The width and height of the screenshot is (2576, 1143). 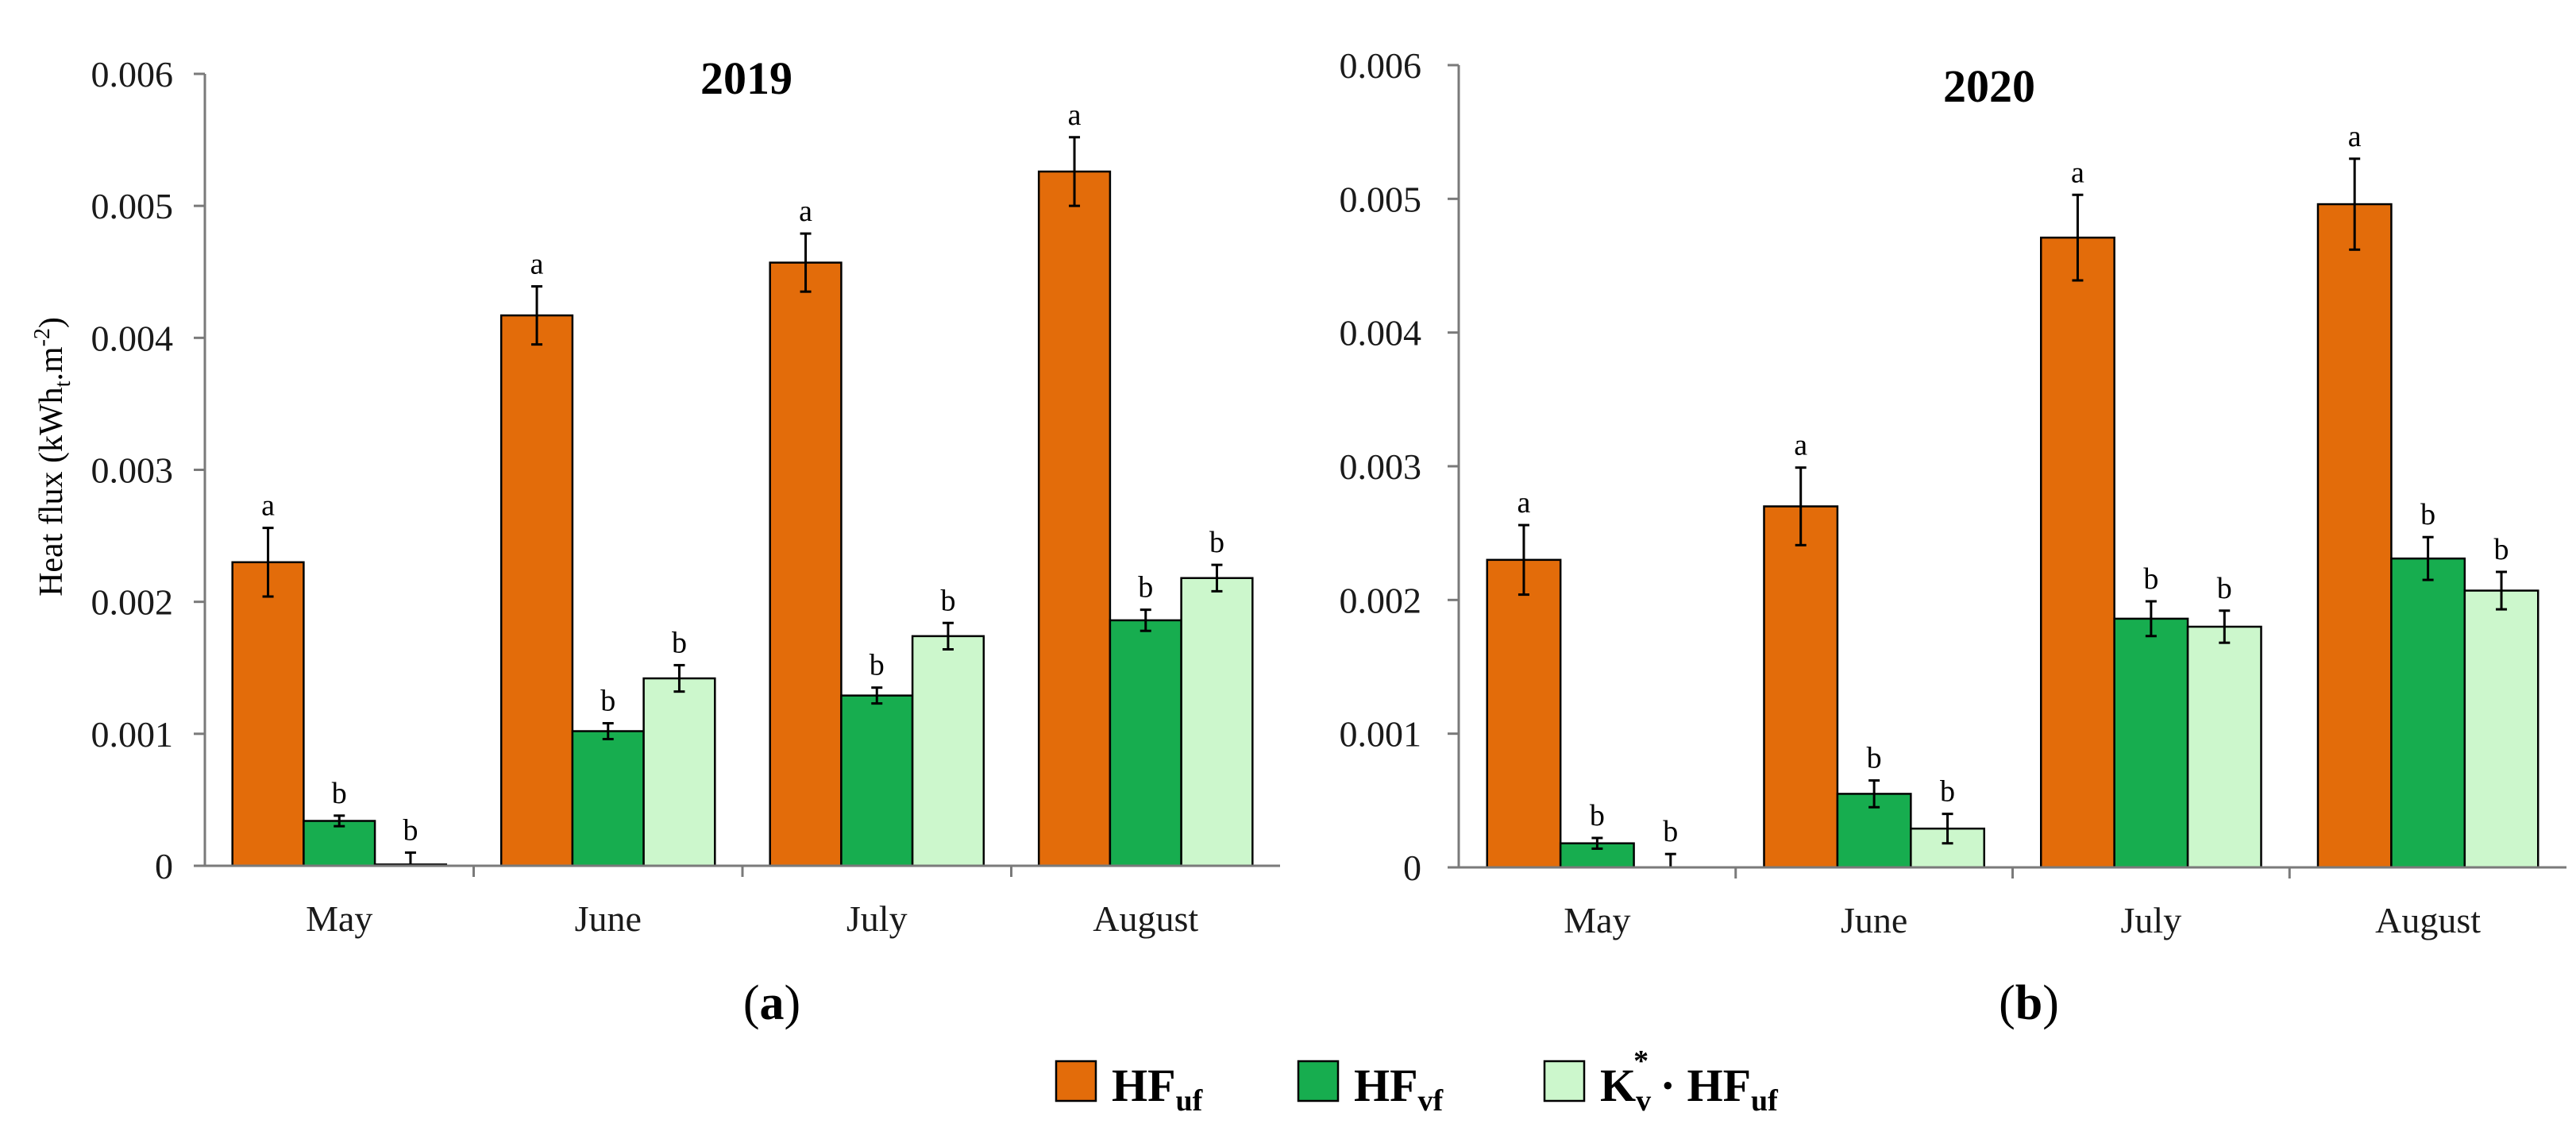 I want to click on legend-label-hfuf: HFuf, so click(x=1158, y=1089).